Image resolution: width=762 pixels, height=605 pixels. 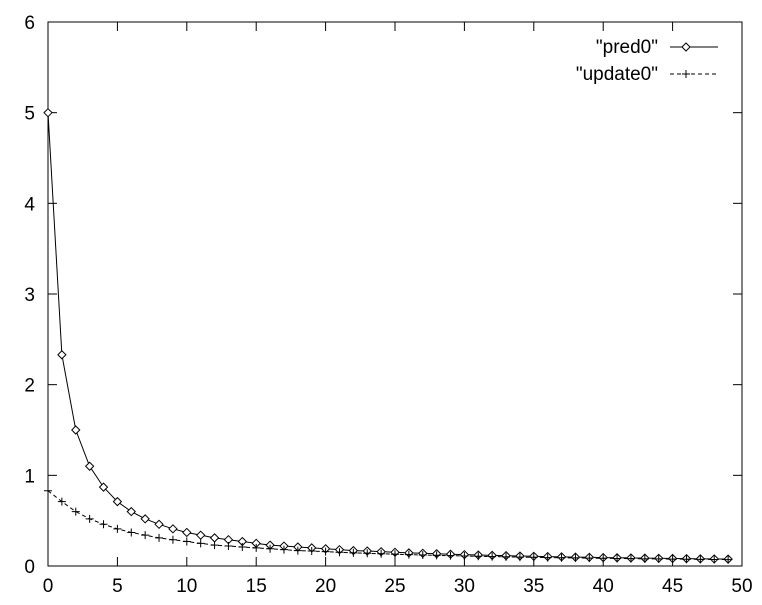 I want to click on x-tick-label: 40, so click(x=603, y=586).